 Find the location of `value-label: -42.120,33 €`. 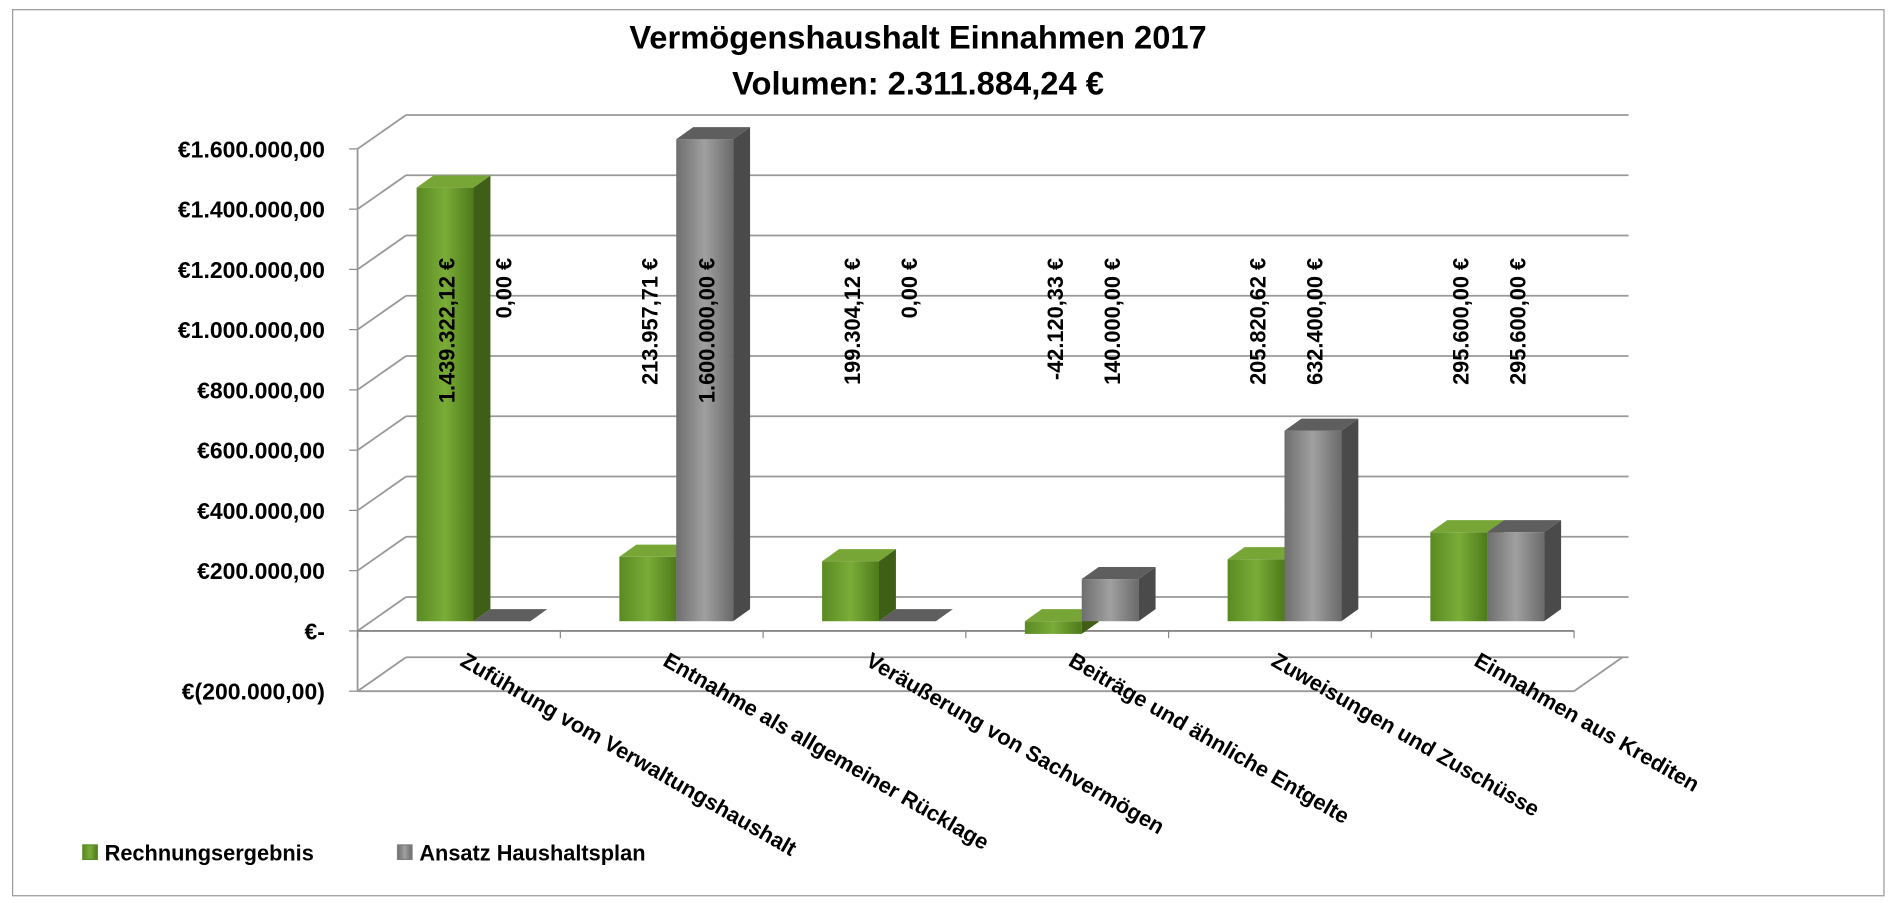

value-label: -42.120,33 € is located at coordinates (1055, 319).